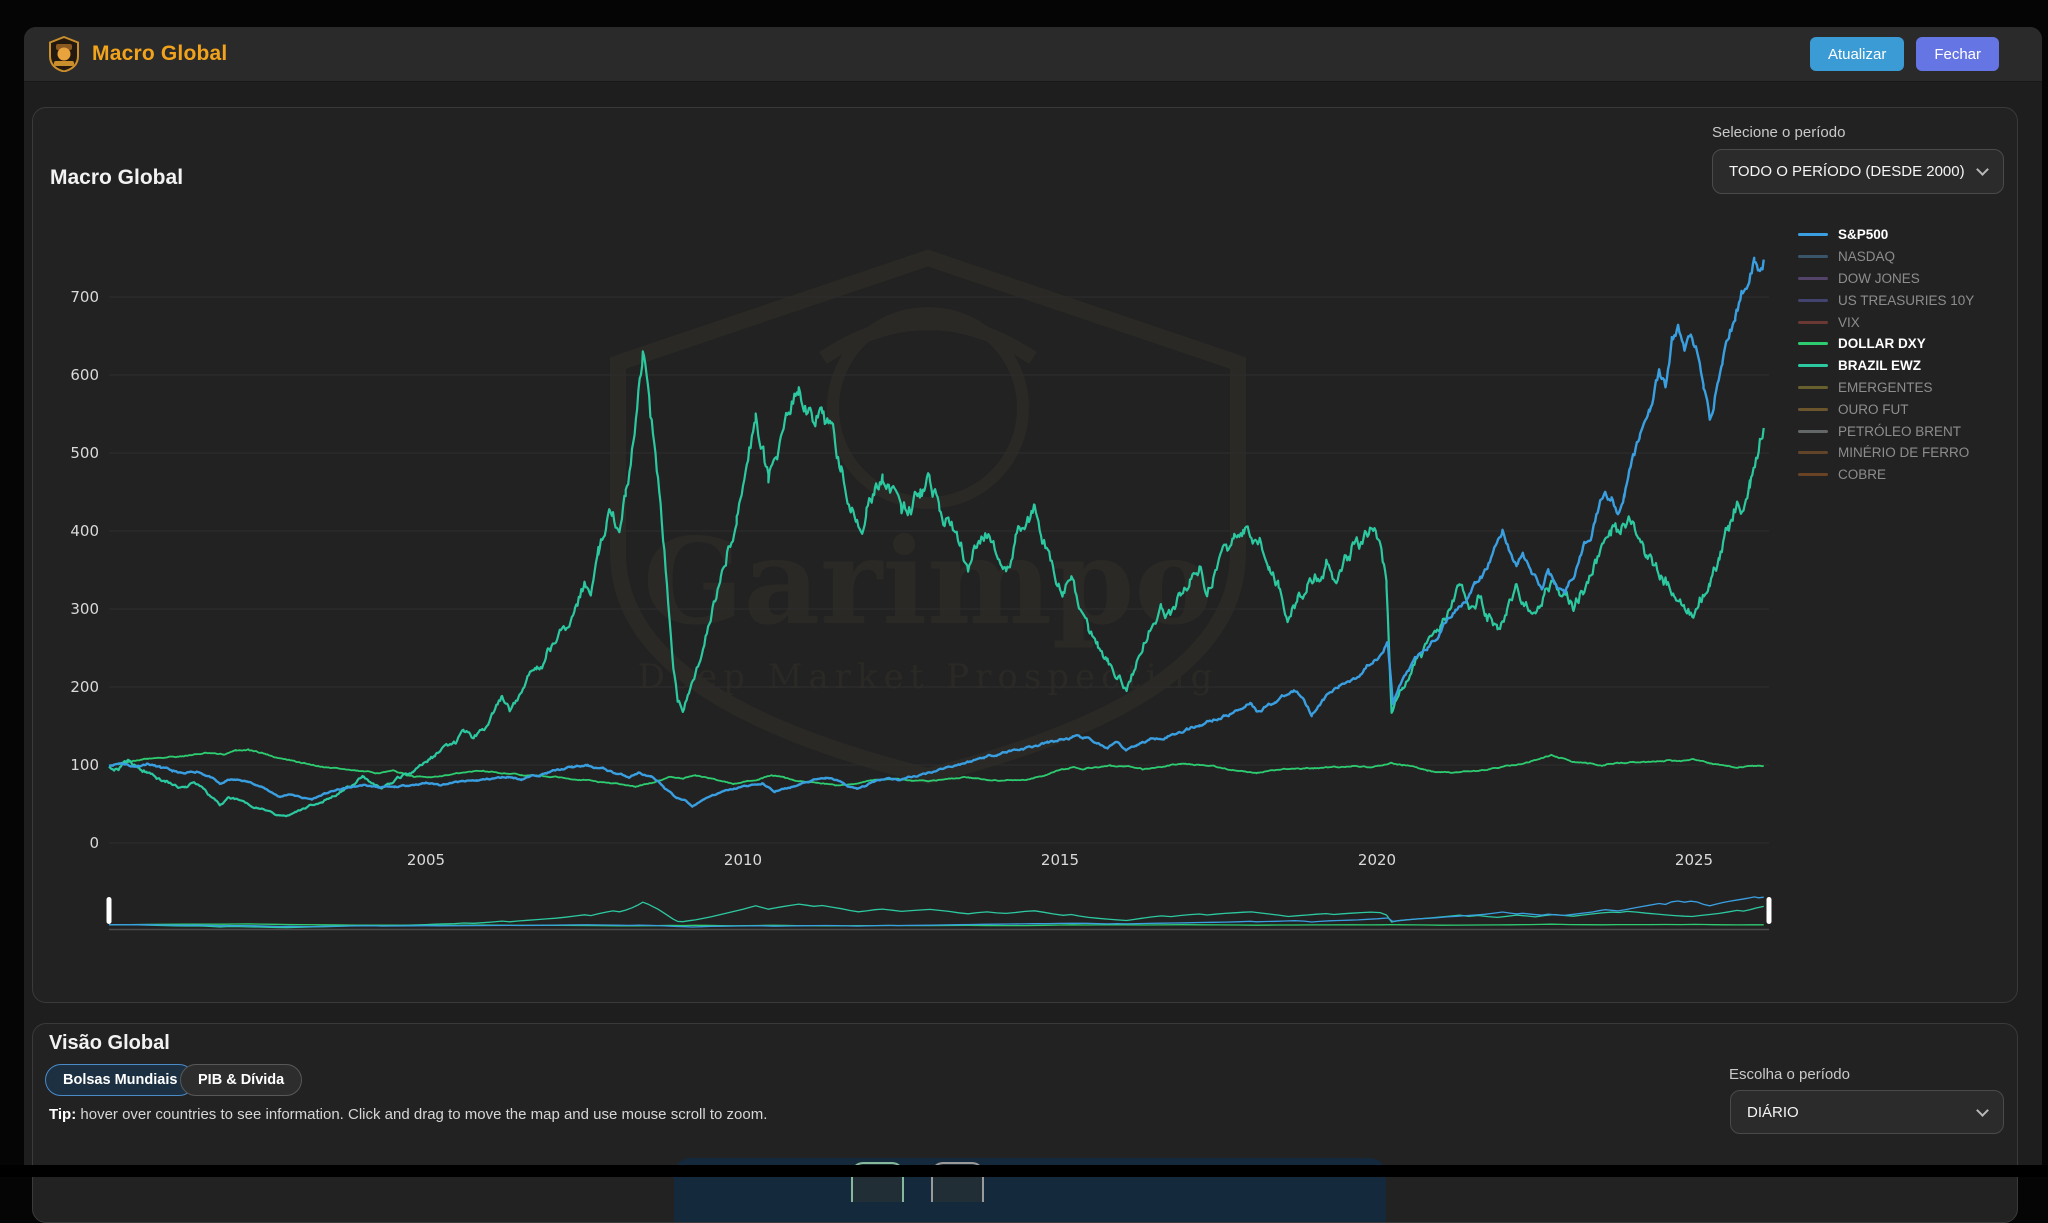 This screenshot has width=2048, height=1223. I want to click on svg-text: Garimpo, so click(928, 581).